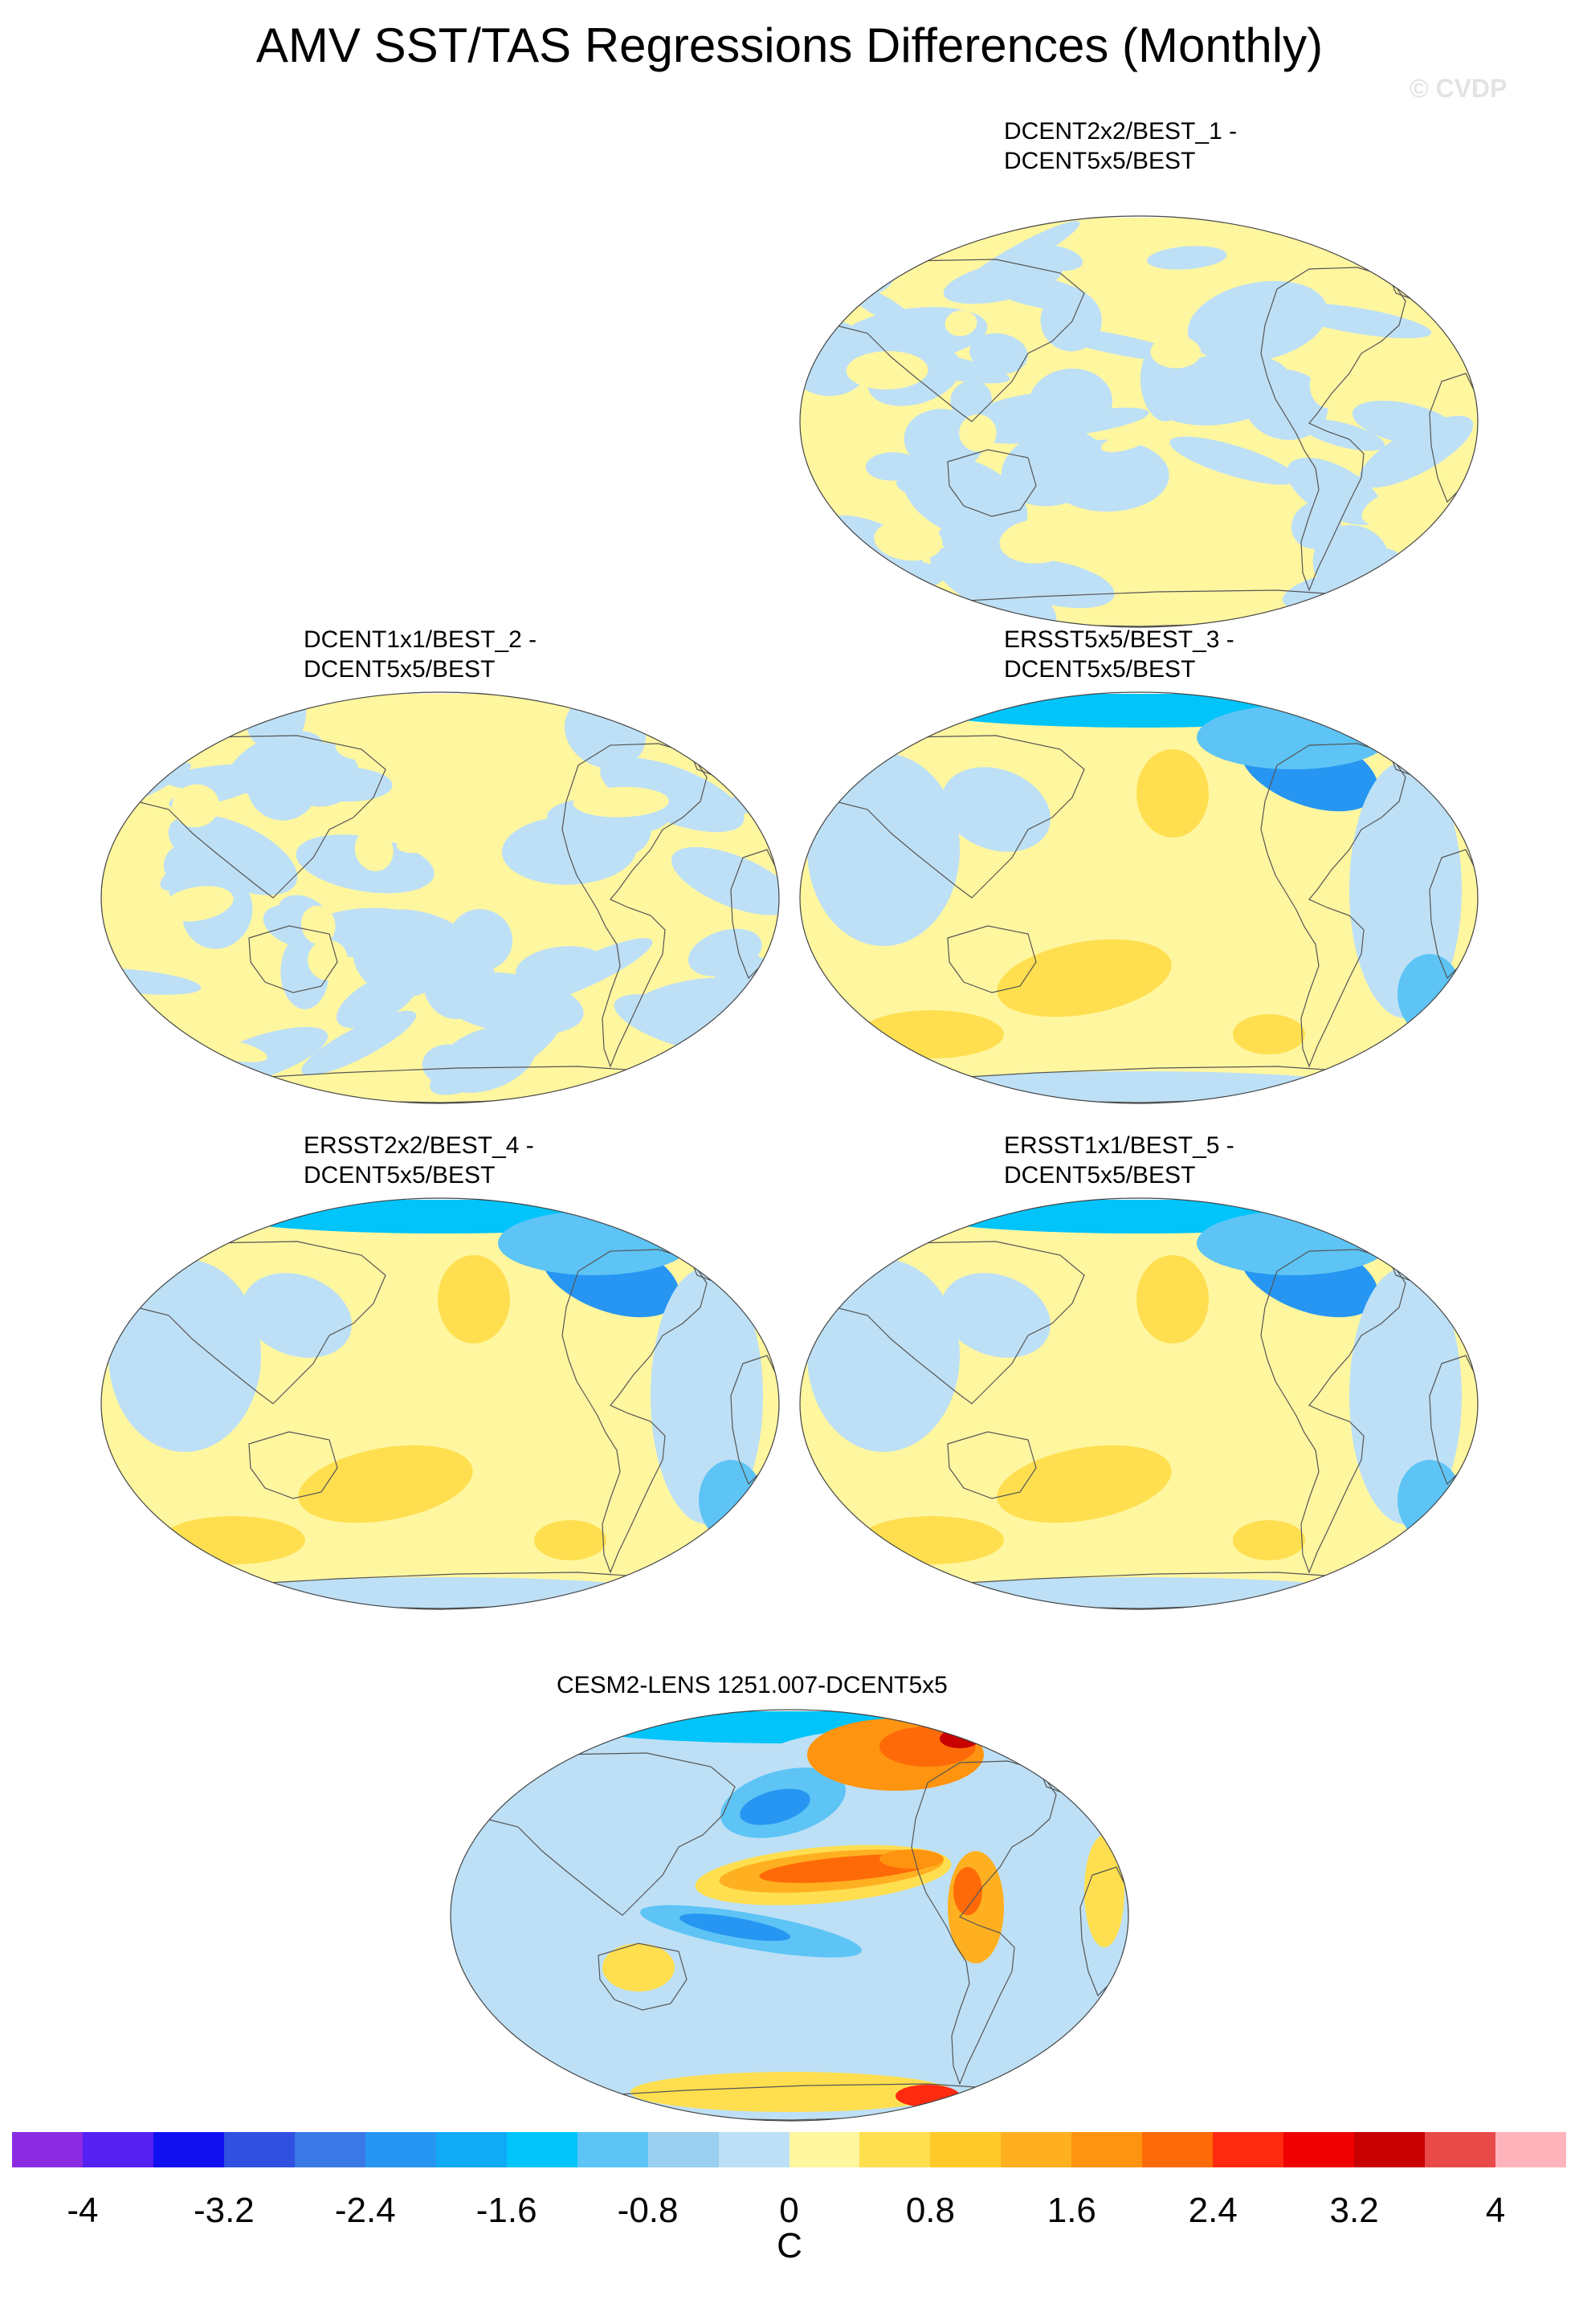 The width and height of the screenshot is (1579, 2324). I want to click on south-pacific-negative-anomaly, so click(734, 1928).